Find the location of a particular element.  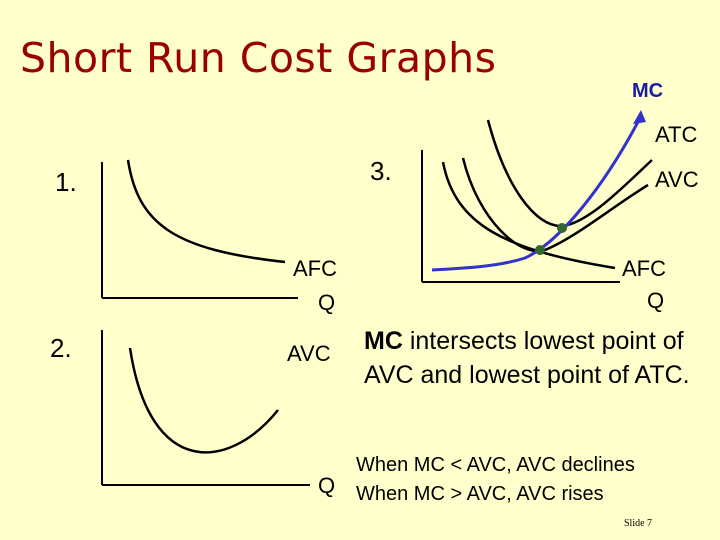

atc-min-intersection-dot is located at coordinates (562, 228).